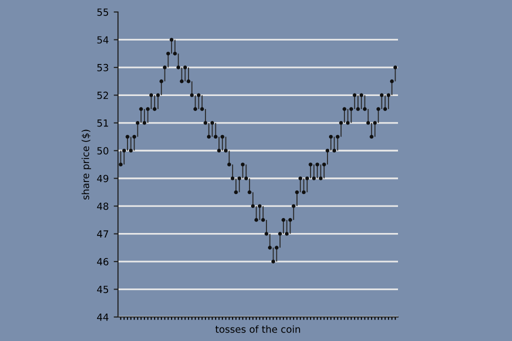 This screenshot has height=341, width=512. Describe the element at coordinates (102, 40) in the screenshot. I see `y-tick-label: 54` at that location.